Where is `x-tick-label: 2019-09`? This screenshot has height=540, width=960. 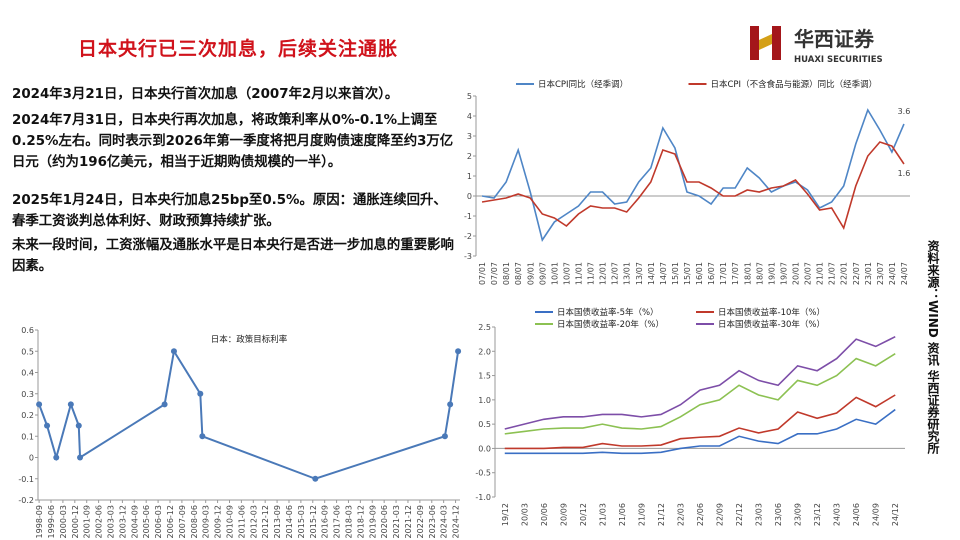
x-tick-label: 2019-09 is located at coordinates (372, 521).